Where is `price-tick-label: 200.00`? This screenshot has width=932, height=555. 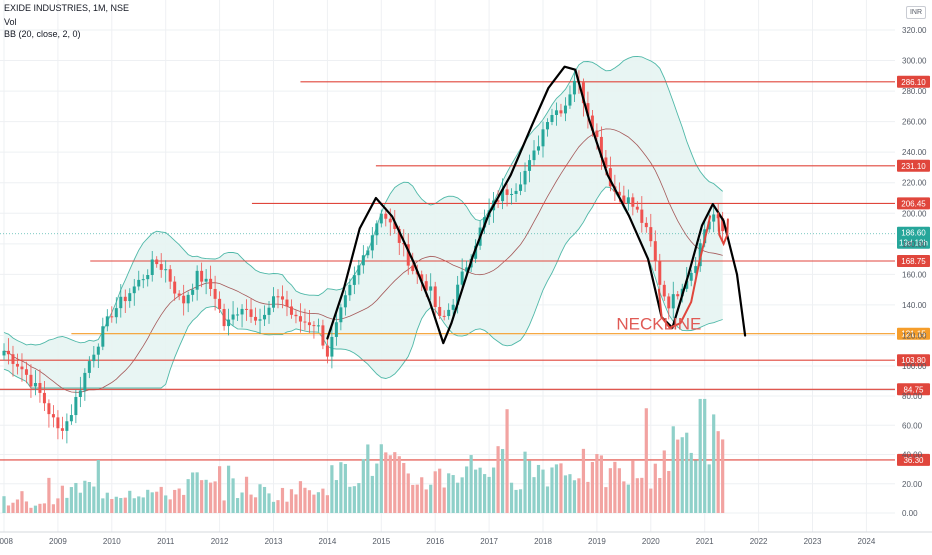 price-tick-label: 200.00 is located at coordinates (914, 213).